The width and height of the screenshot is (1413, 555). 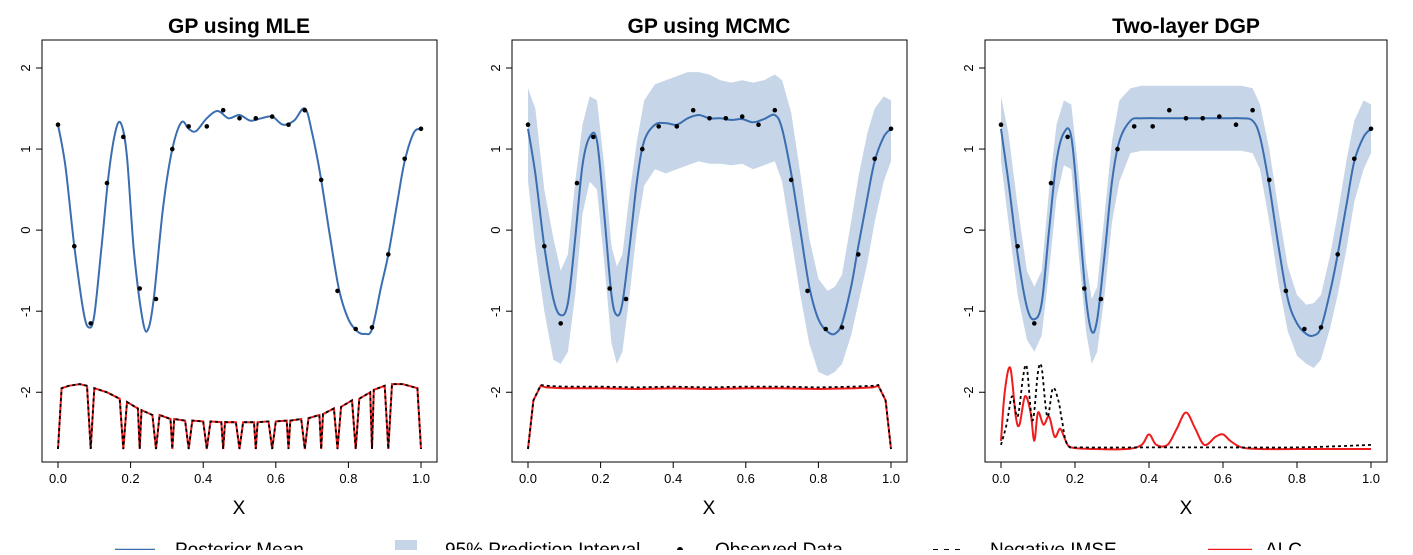 What do you see at coordinates (779, 545) in the screenshot?
I see `legend-label: Observed Data` at bounding box center [779, 545].